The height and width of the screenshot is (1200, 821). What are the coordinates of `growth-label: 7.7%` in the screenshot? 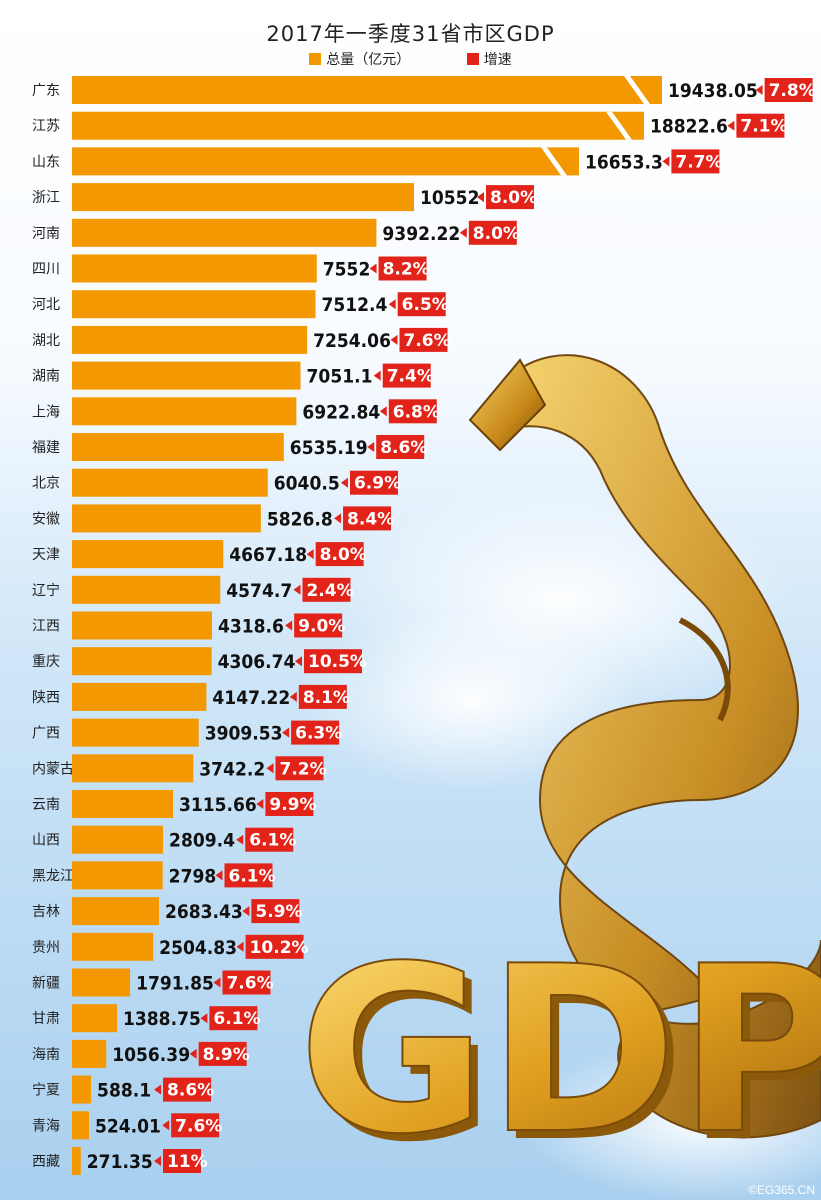 It's located at (698, 162).